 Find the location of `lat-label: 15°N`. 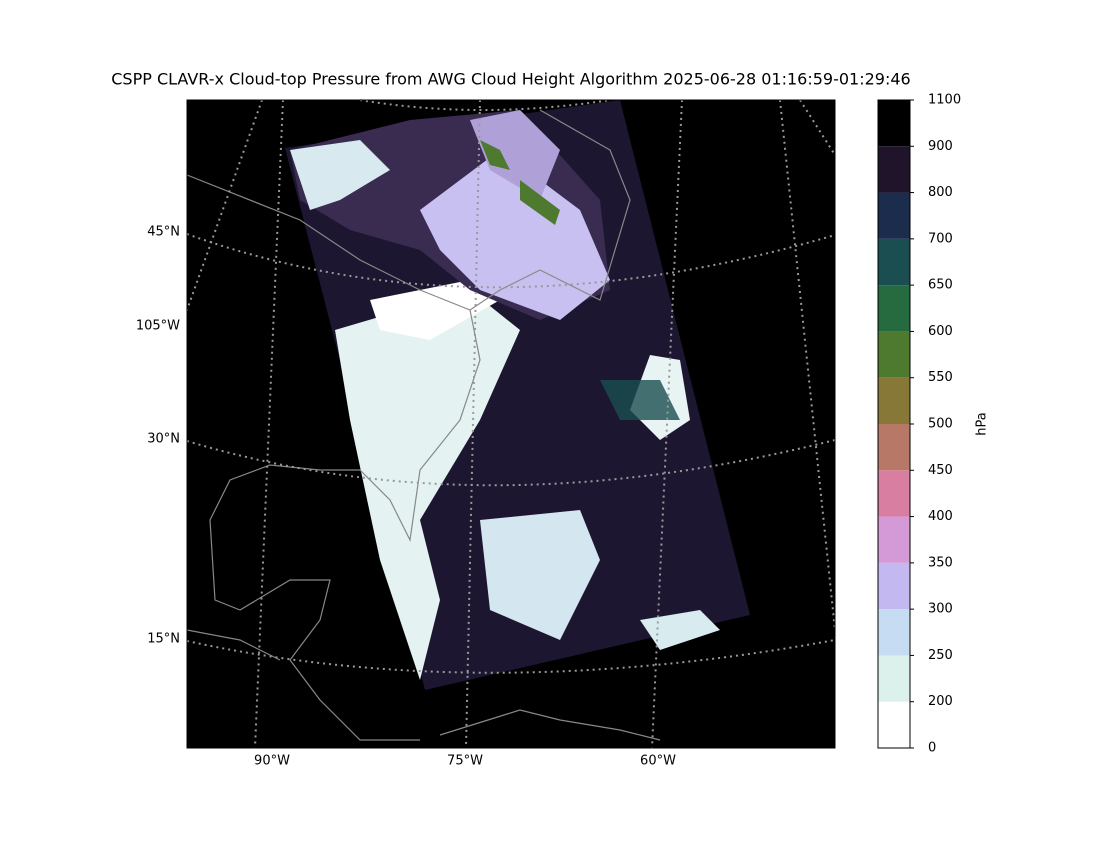

lat-label: 15°N is located at coordinates (163, 639).